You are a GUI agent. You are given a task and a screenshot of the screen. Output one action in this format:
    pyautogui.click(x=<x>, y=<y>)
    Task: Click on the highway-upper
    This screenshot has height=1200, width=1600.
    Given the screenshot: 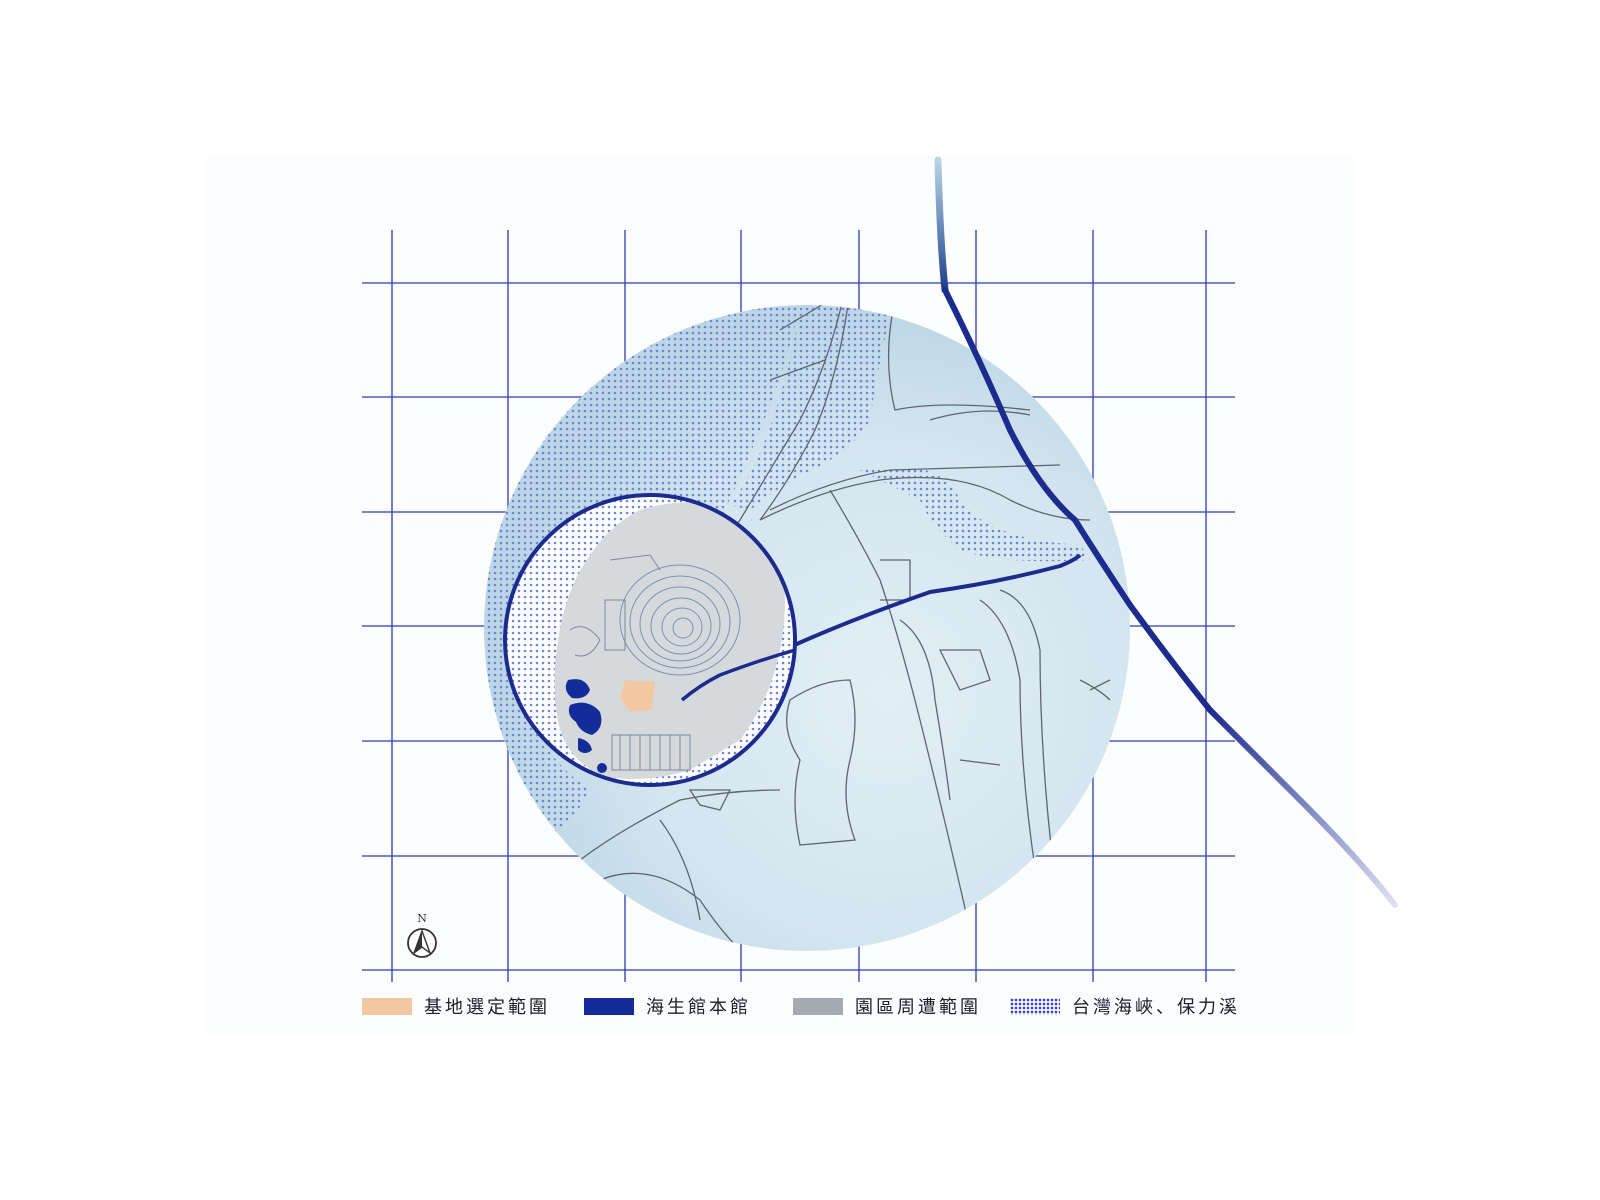 What is the action you would take?
    pyautogui.click(x=941, y=225)
    